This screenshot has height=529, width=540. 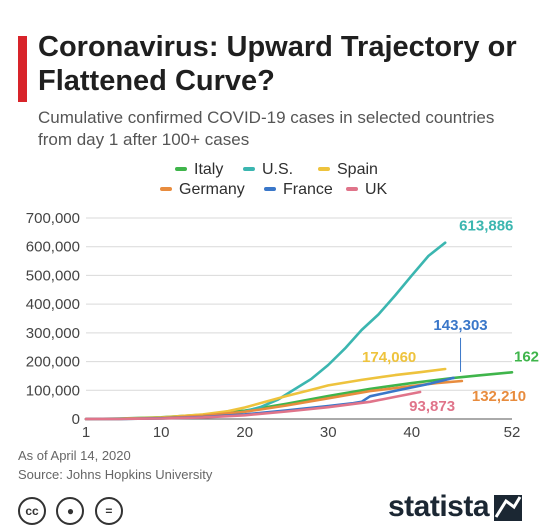 I want to click on y-tick-label: 400,000, so click(x=53, y=304).